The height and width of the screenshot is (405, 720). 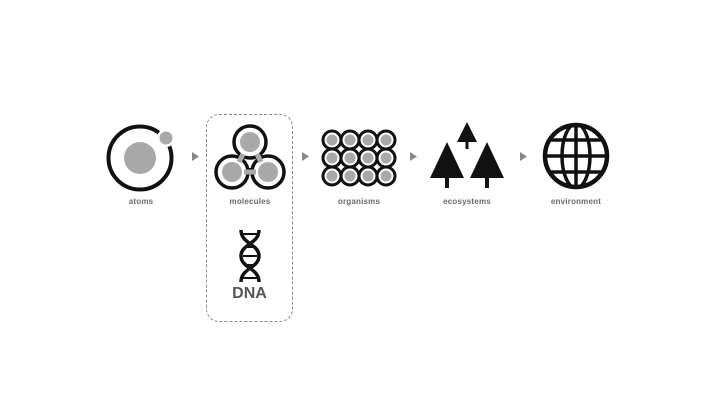 I want to click on stage-label-atoms: atoms, so click(x=141, y=201).